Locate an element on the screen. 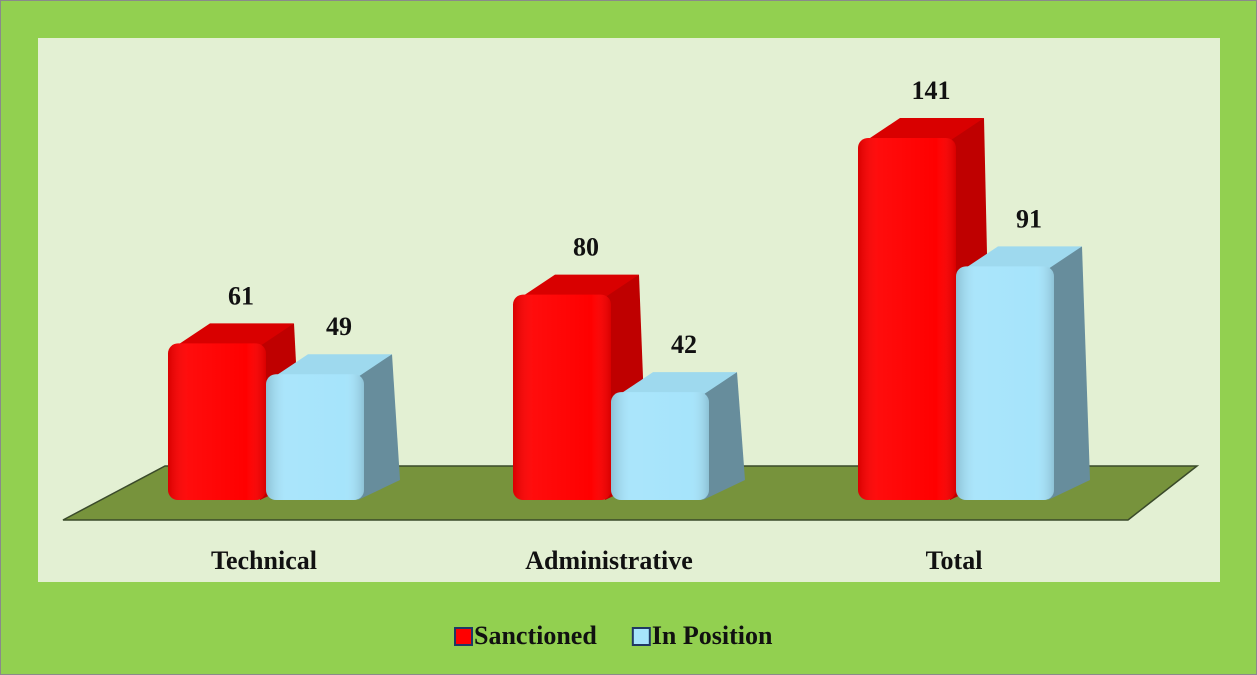 Image resolution: width=1257 pixels, height=675 pixels. data-label: 49 is located at coordinates (339, 326).